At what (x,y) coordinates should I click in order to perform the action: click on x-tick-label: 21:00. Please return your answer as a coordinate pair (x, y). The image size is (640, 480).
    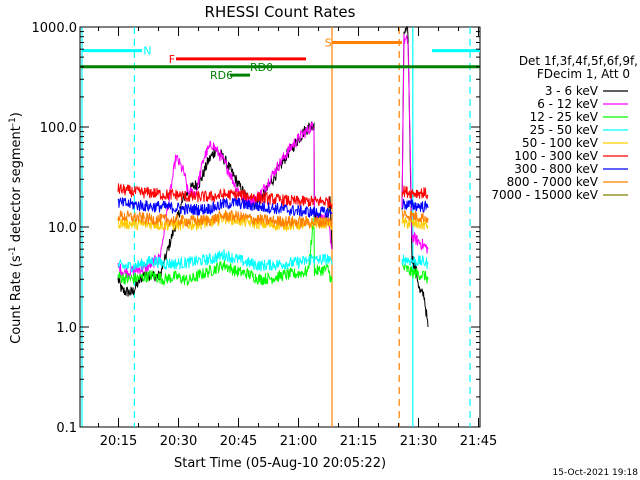
    Looking at the image, I should click on (298, 441).